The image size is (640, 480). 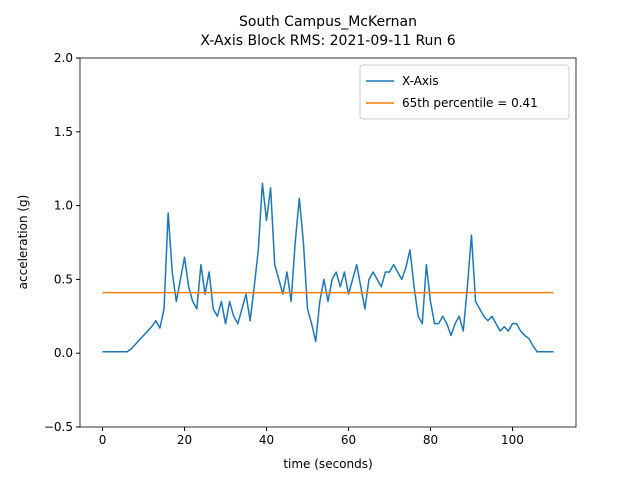 I want to click on x-axis-label: time (seconds), so click(x=327, y=464).